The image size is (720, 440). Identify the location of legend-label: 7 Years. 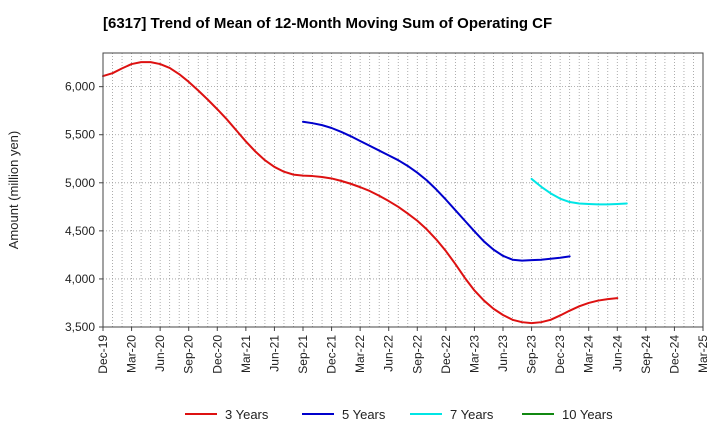
(472, 414).